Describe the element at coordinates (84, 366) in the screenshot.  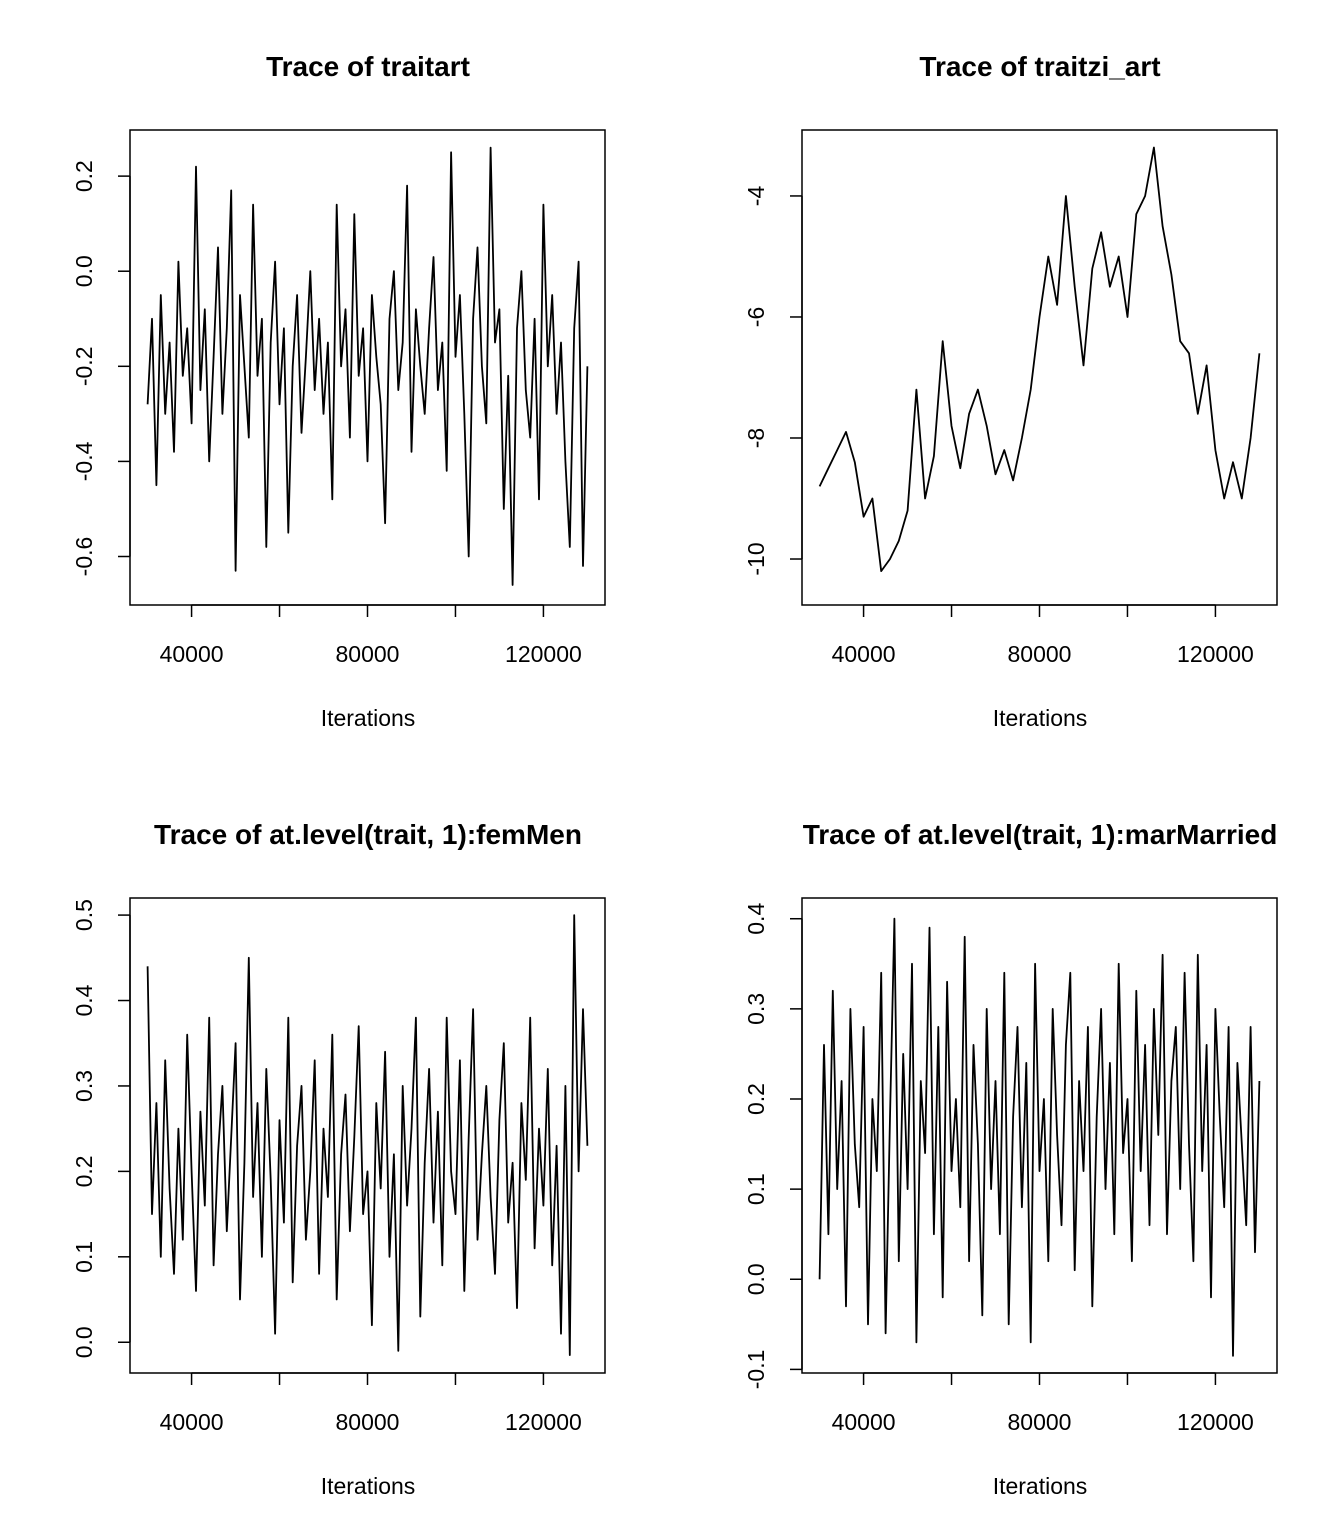
I see `y-tick-label: -0.2` at that location.